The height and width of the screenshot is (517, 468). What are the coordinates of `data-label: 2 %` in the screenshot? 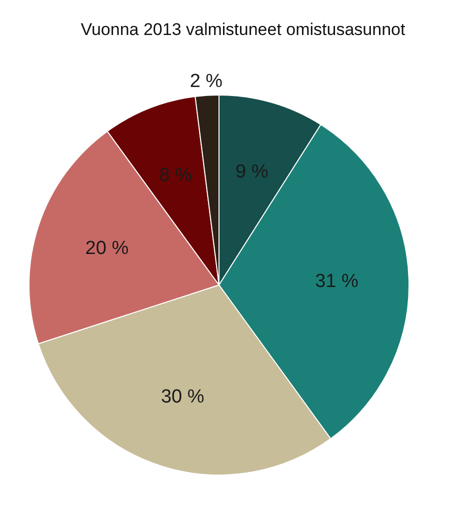 It's located at (206, 81).